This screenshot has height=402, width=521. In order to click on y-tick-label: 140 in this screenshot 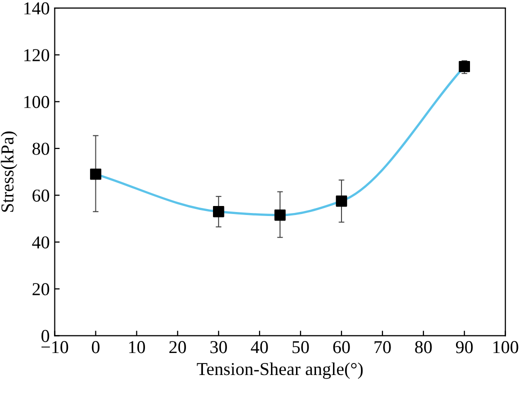, I will do `click(37, 8)`.